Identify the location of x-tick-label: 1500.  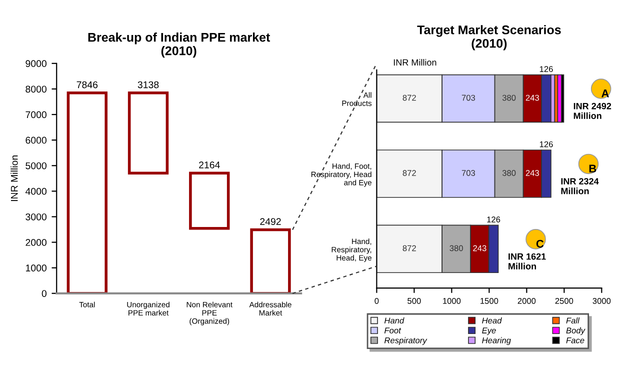
(489, 301).